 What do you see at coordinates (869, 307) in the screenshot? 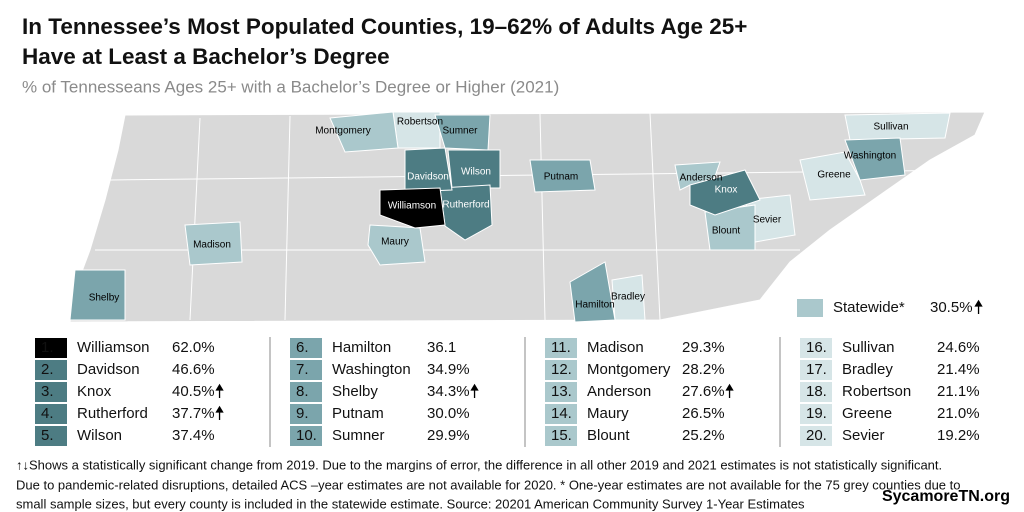
I see `legend-label: Statewide*` at bounding box center [869, 307].